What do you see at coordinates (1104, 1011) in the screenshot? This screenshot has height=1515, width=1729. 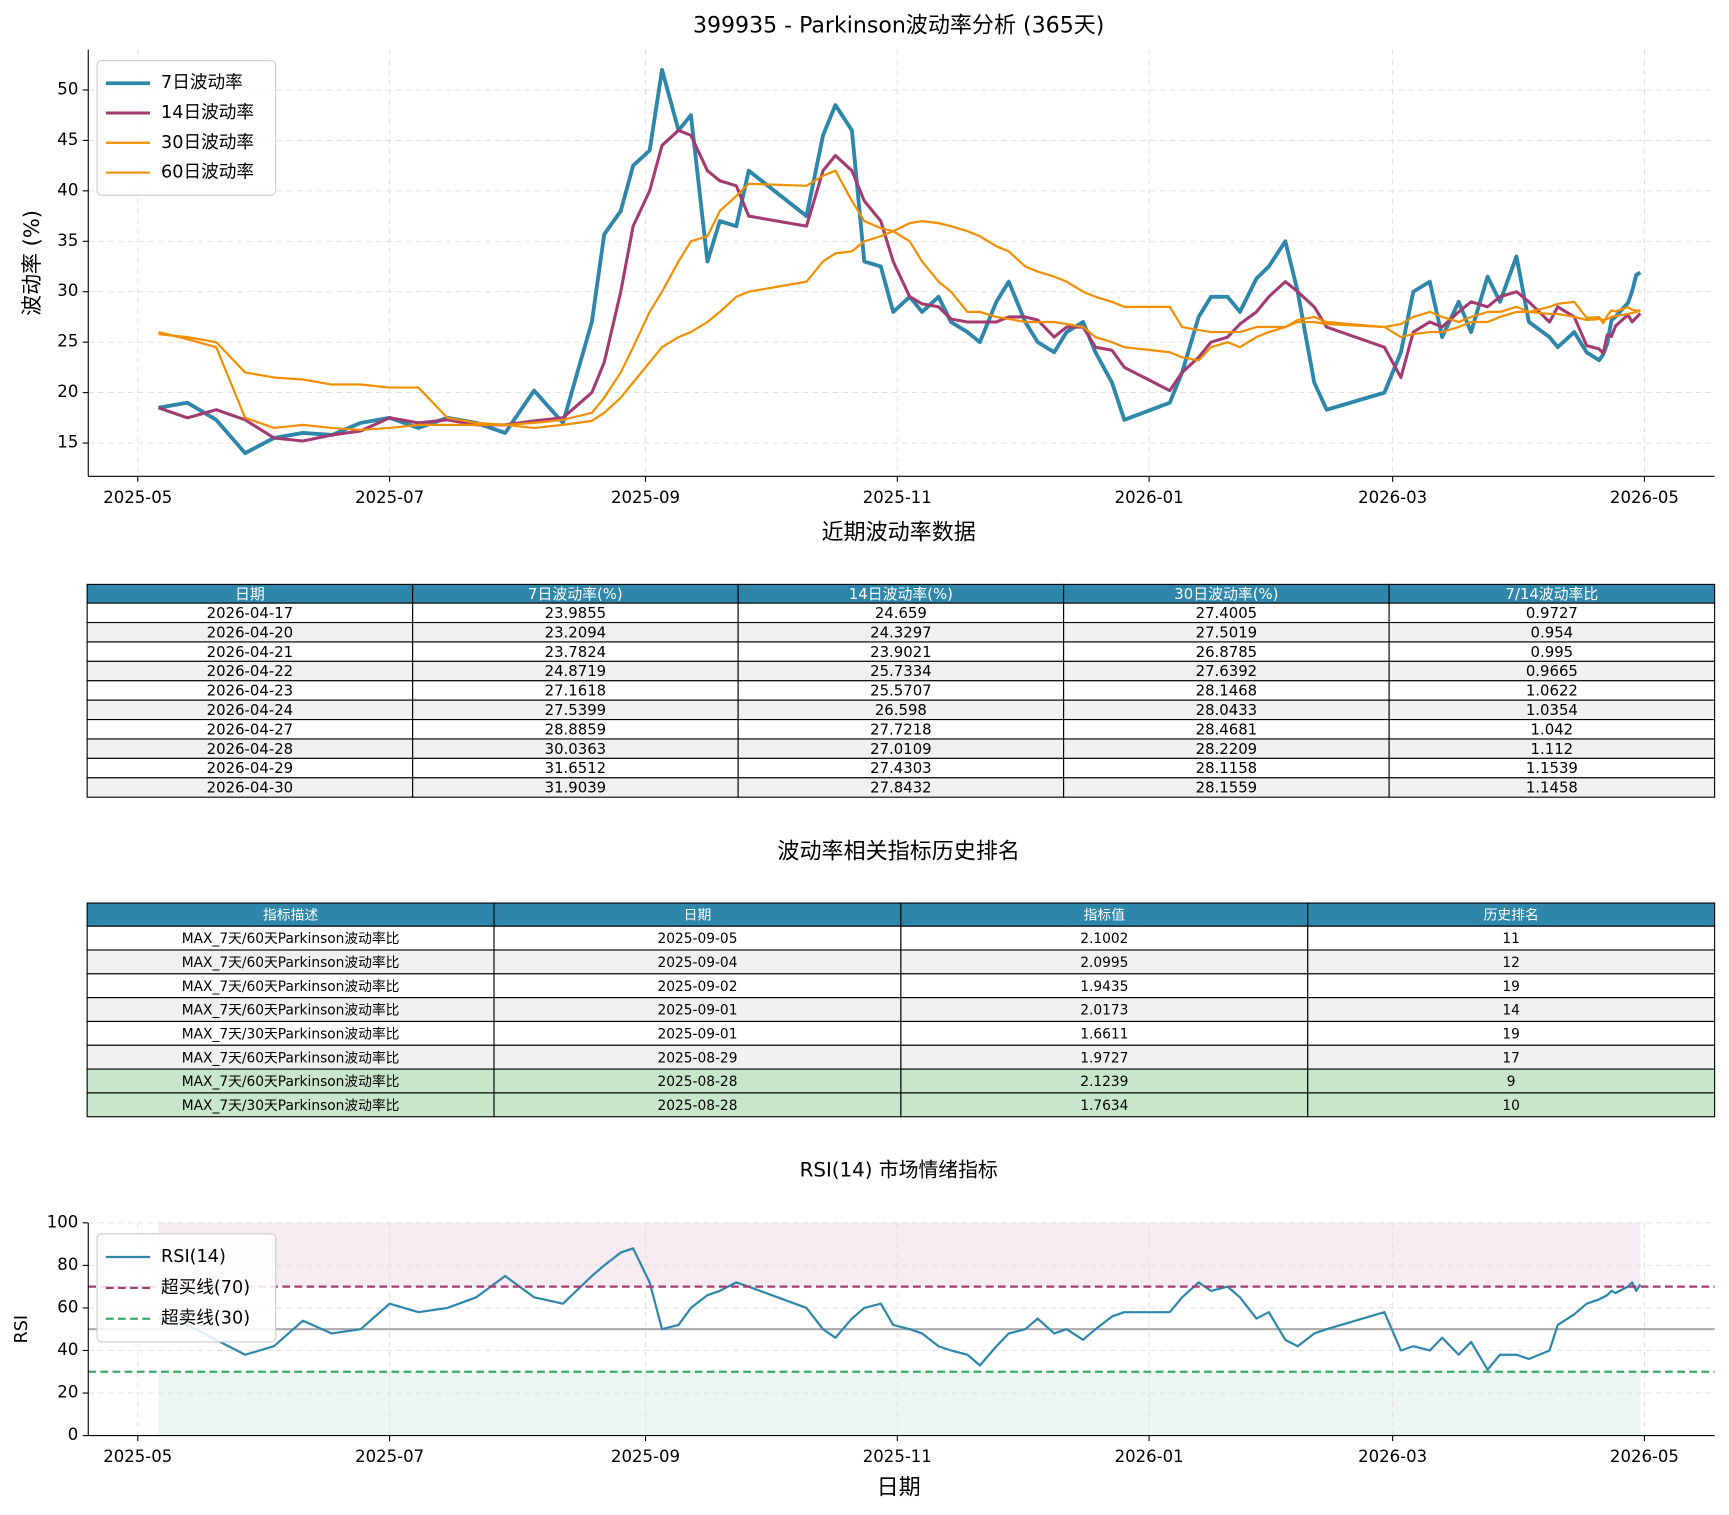 I see `cell-text: 2.0173` at bounding box center [1104, 1011].